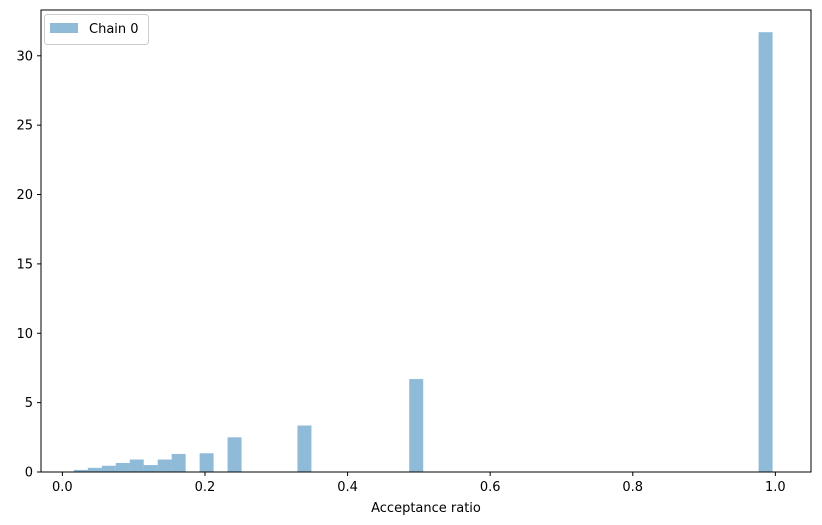 The height and width of the screenshot is (525, 822). I want to click on x-axis-label: Acceptance ratio, so click(426, 508).